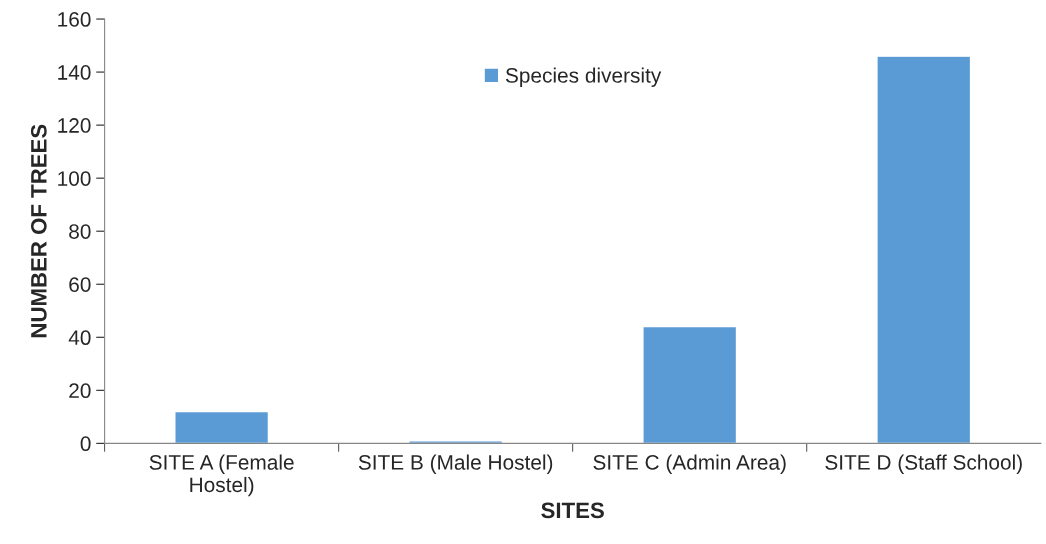  Describe the element at coordinates (221, 475) in the screenshot. I see `x-tick-label: SITE A (Female Hostel)` at that location.